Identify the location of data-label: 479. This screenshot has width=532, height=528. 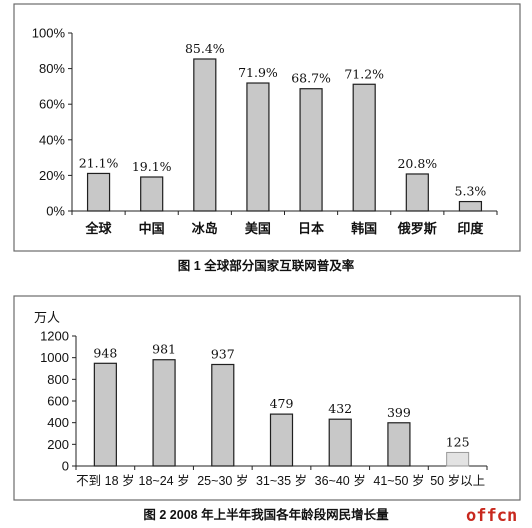
(282, 403).